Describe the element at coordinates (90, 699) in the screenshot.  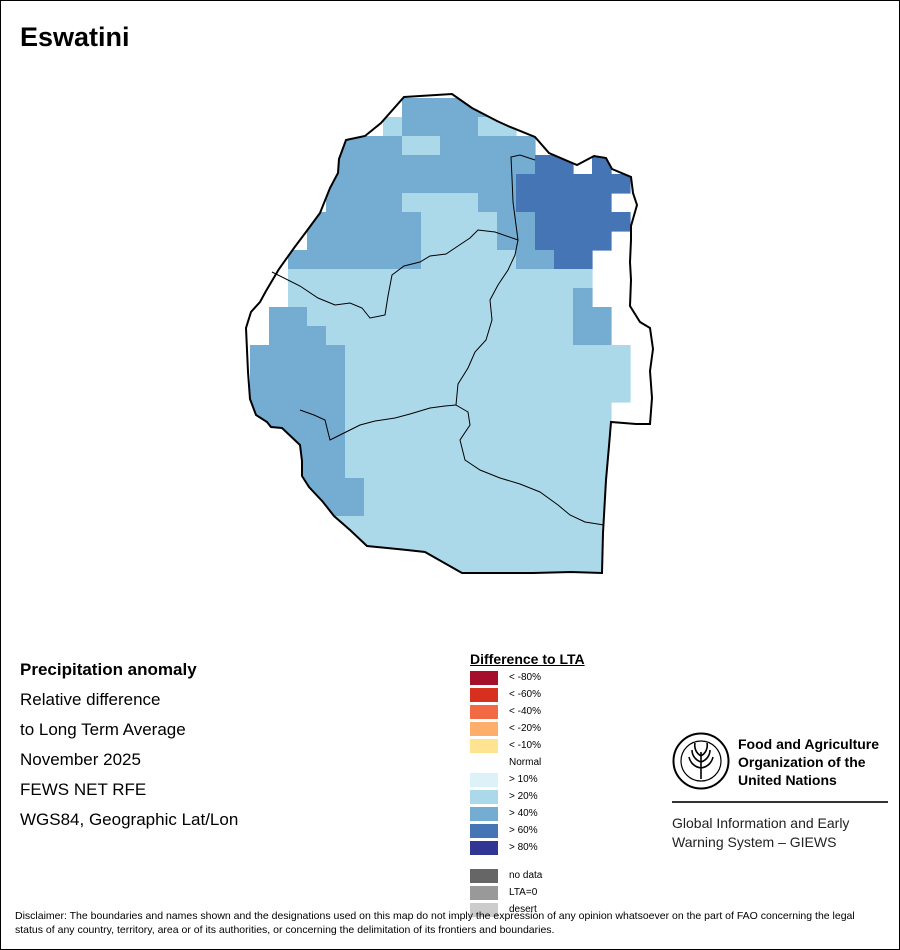
I see `info-line: Relative difference` at that location.